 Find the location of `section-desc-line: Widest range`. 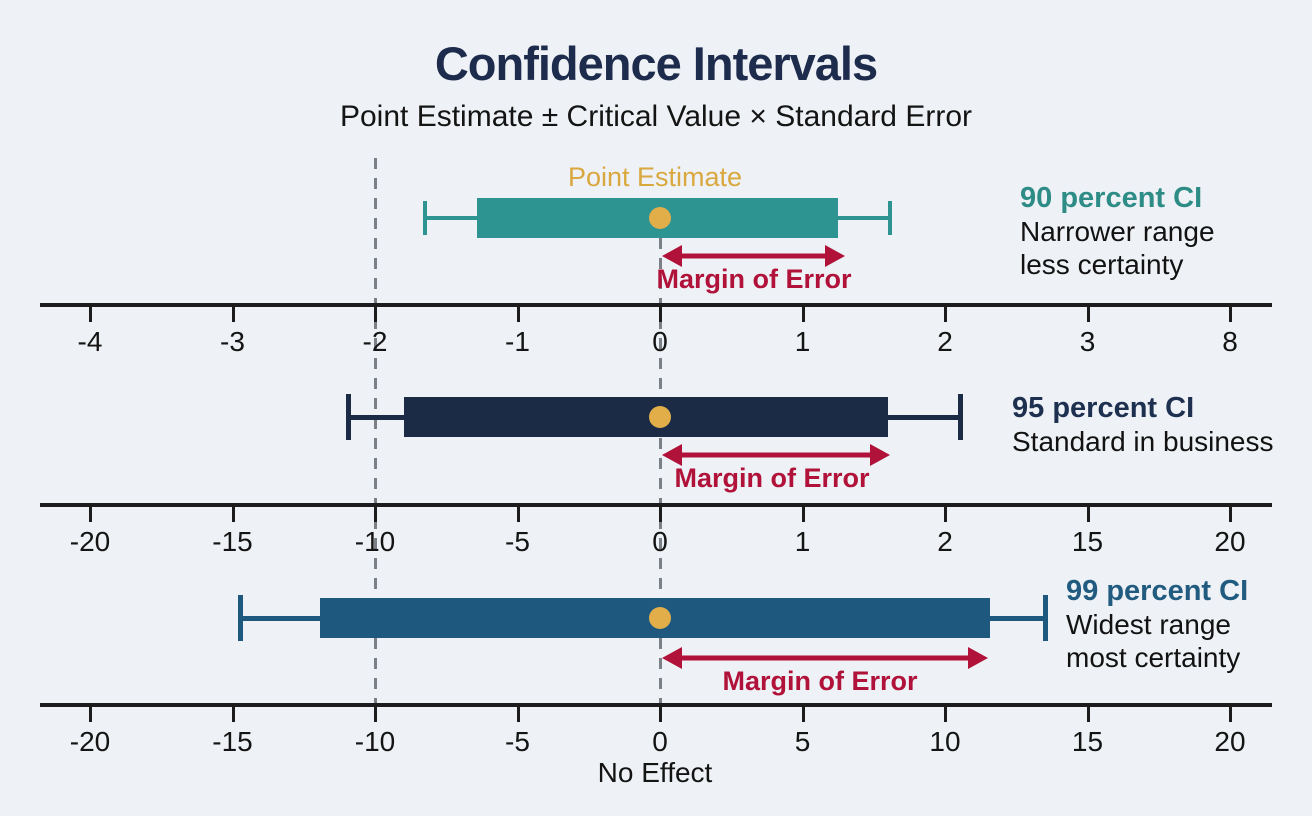

section-desc-line: Widest range is located at coordinates (1148, 624).